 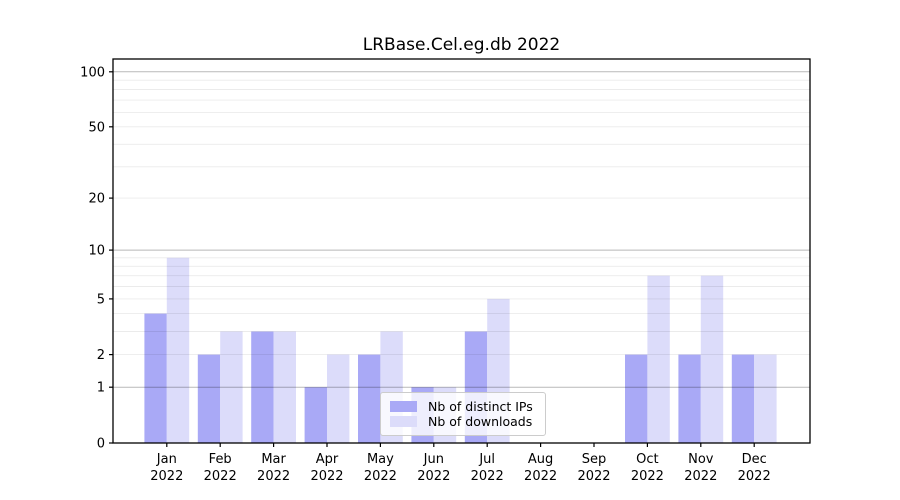 I want to click on legend-swatch-downloads, so click(x=403, y=421).